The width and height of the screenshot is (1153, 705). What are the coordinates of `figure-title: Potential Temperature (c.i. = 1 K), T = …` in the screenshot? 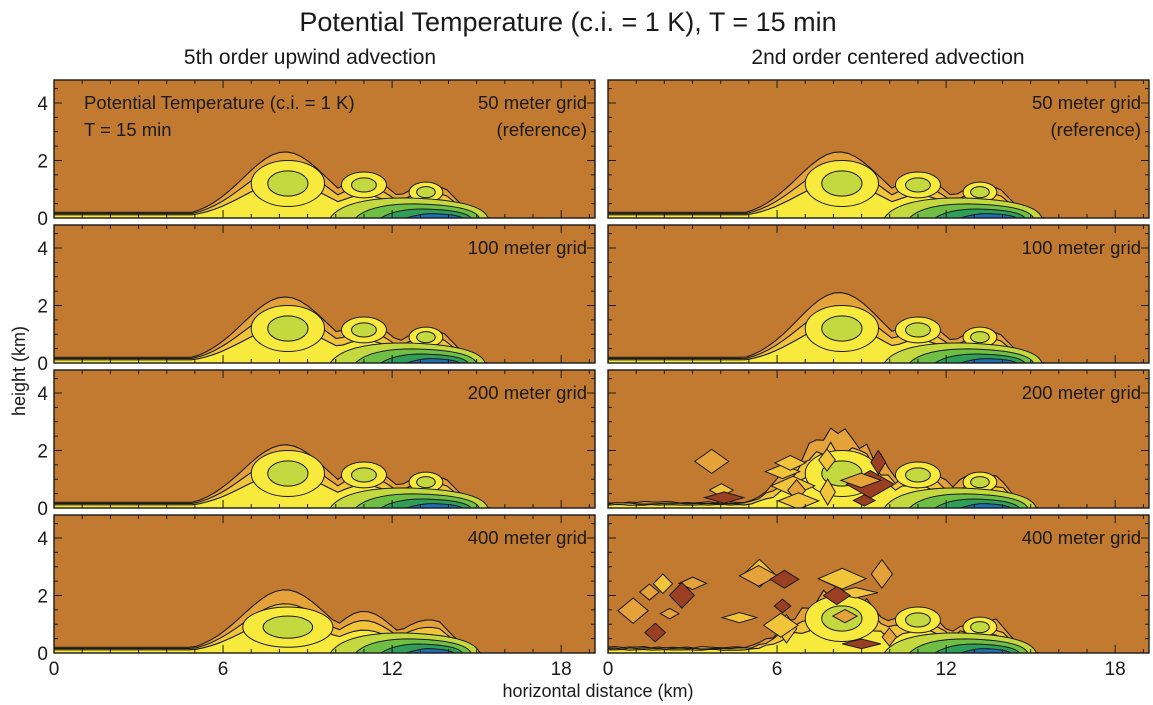 It's located at (567, 22).